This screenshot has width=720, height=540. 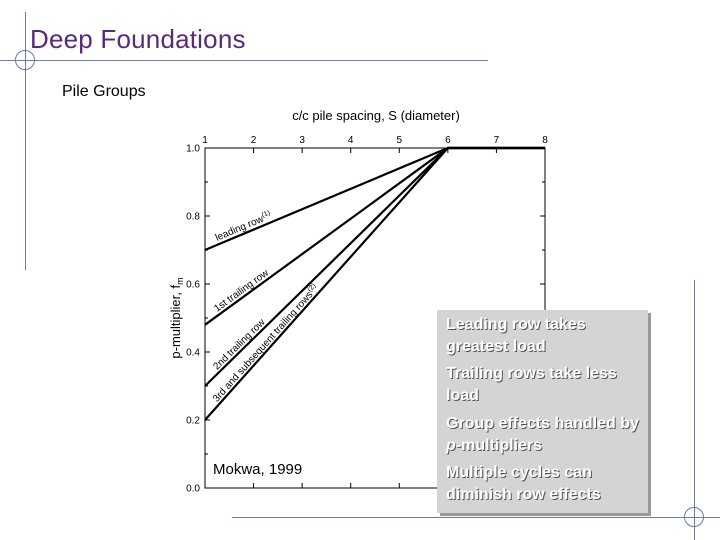 I want to click on x-tick-label: 5, so click(x=400, y=140).